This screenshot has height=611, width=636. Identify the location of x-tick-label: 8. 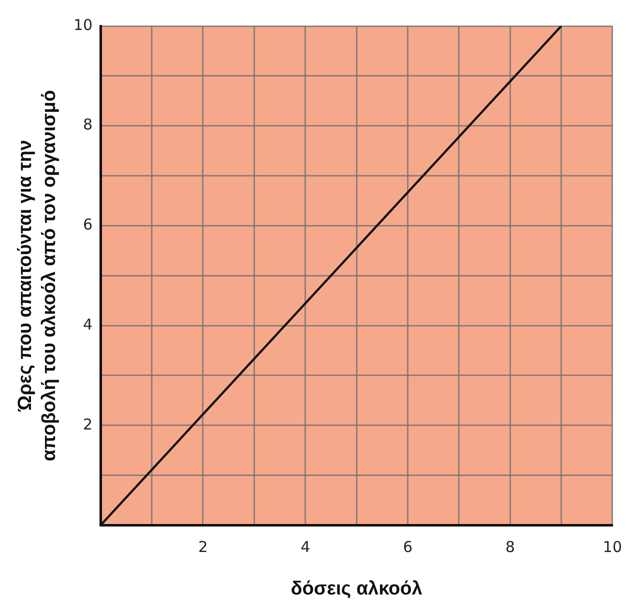
(510, 547).